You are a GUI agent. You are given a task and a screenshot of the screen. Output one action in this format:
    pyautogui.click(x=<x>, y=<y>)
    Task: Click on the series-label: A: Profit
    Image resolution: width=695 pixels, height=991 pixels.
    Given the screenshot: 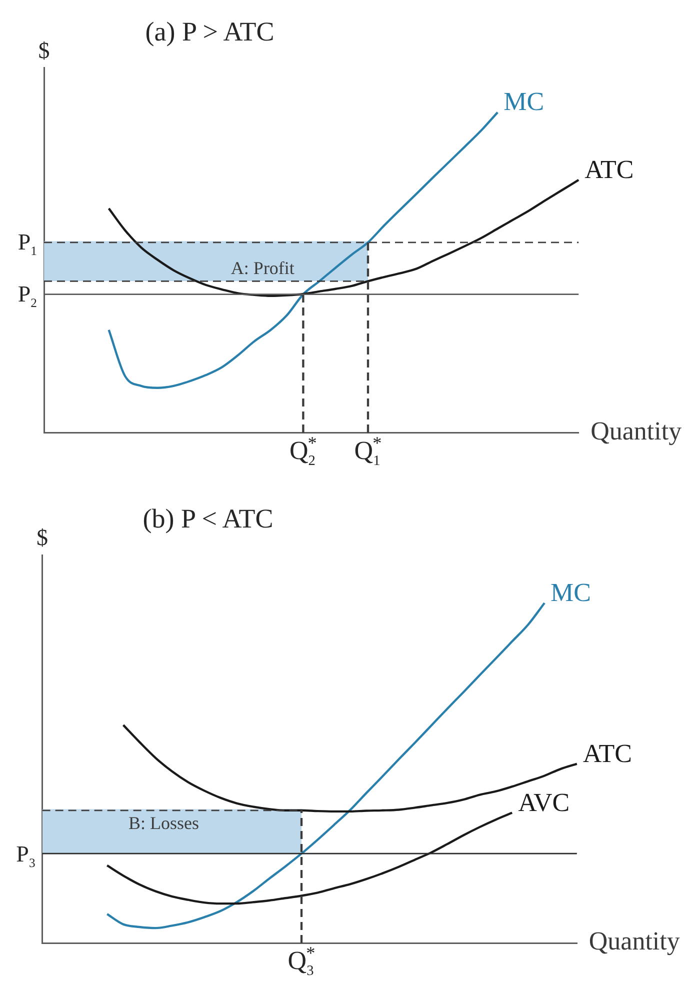 What is the action you would take?
    pyautogui.click(x=262, y=268)
    